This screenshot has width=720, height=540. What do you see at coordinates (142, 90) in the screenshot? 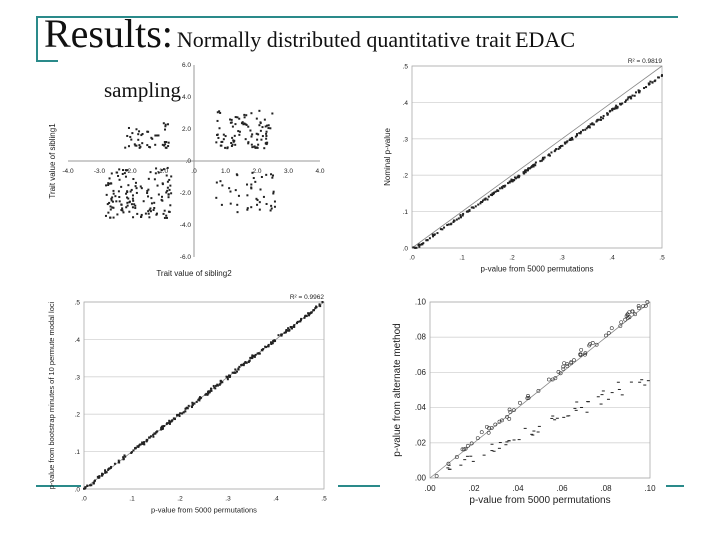
I see `sampling-label: sampling` at bounding box center [142, 90].